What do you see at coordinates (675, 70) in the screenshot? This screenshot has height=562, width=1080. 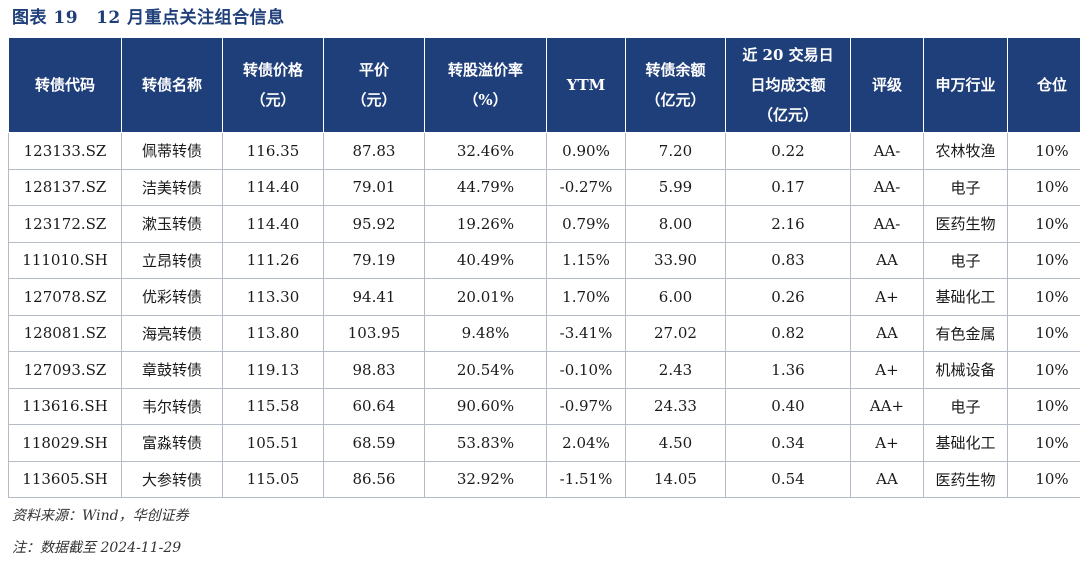 I see `column-header-text: 转债余额` at bounding box center [675, 70].